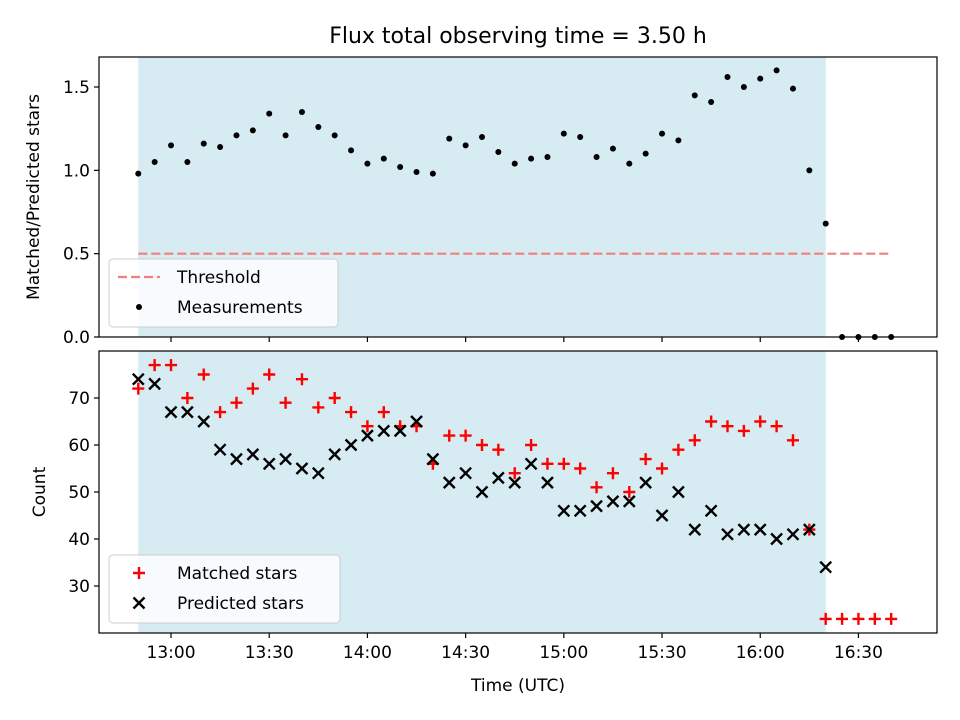  I want to click on bottom-y-axis-label: Count, so click(40, 491).